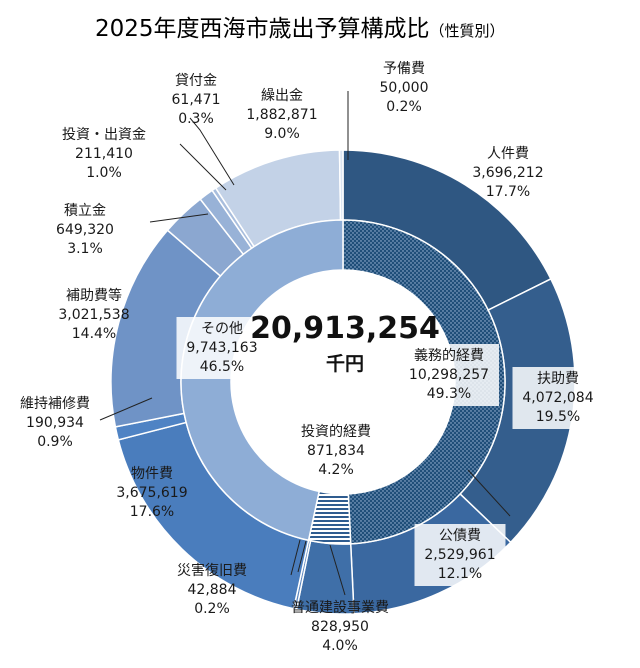 The height and width of the screenshot is (668, 640). What do you see at coordinates (94, 334) in the screenshot?
I see `outer-label-percent: 14.4%` at bounding box center [94, 334].